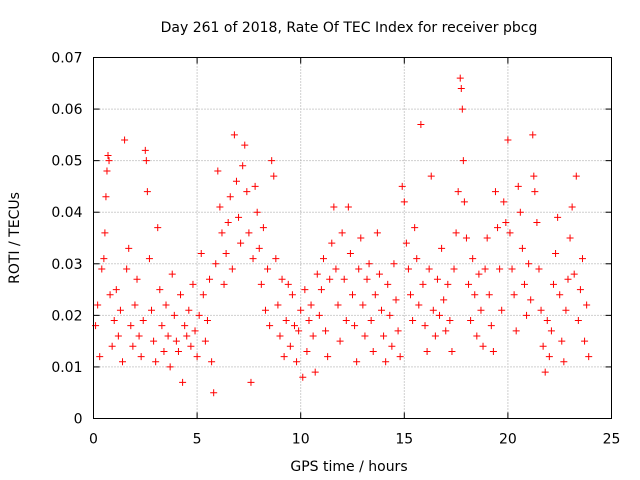 The height and width of the screenshot is (480, 640). What do you see at coordinates (66, 110) in the screenshot?
I see `y-tick-label: 0.06` at bounding box center [66, 110].